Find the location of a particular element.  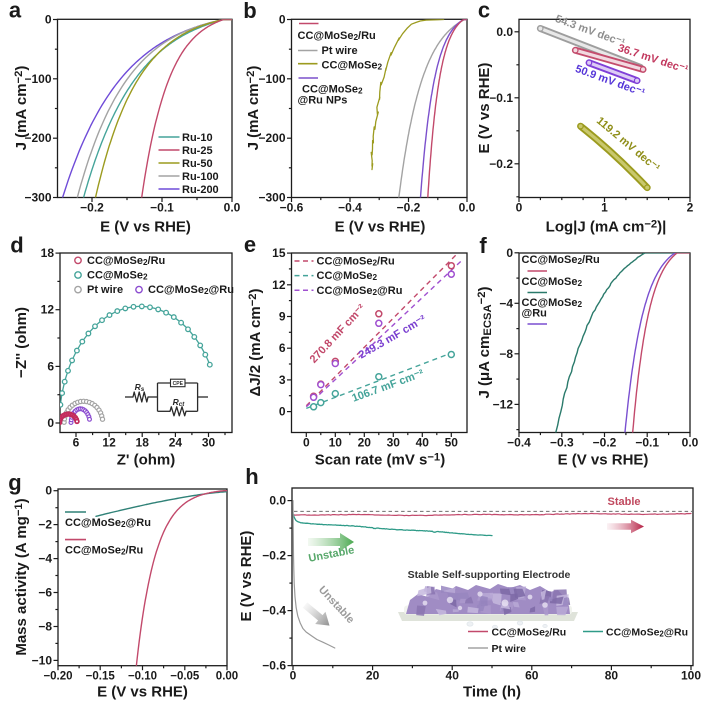

svg-text: Log|J (mA cm−2)| is located at coordinates (606, 226).